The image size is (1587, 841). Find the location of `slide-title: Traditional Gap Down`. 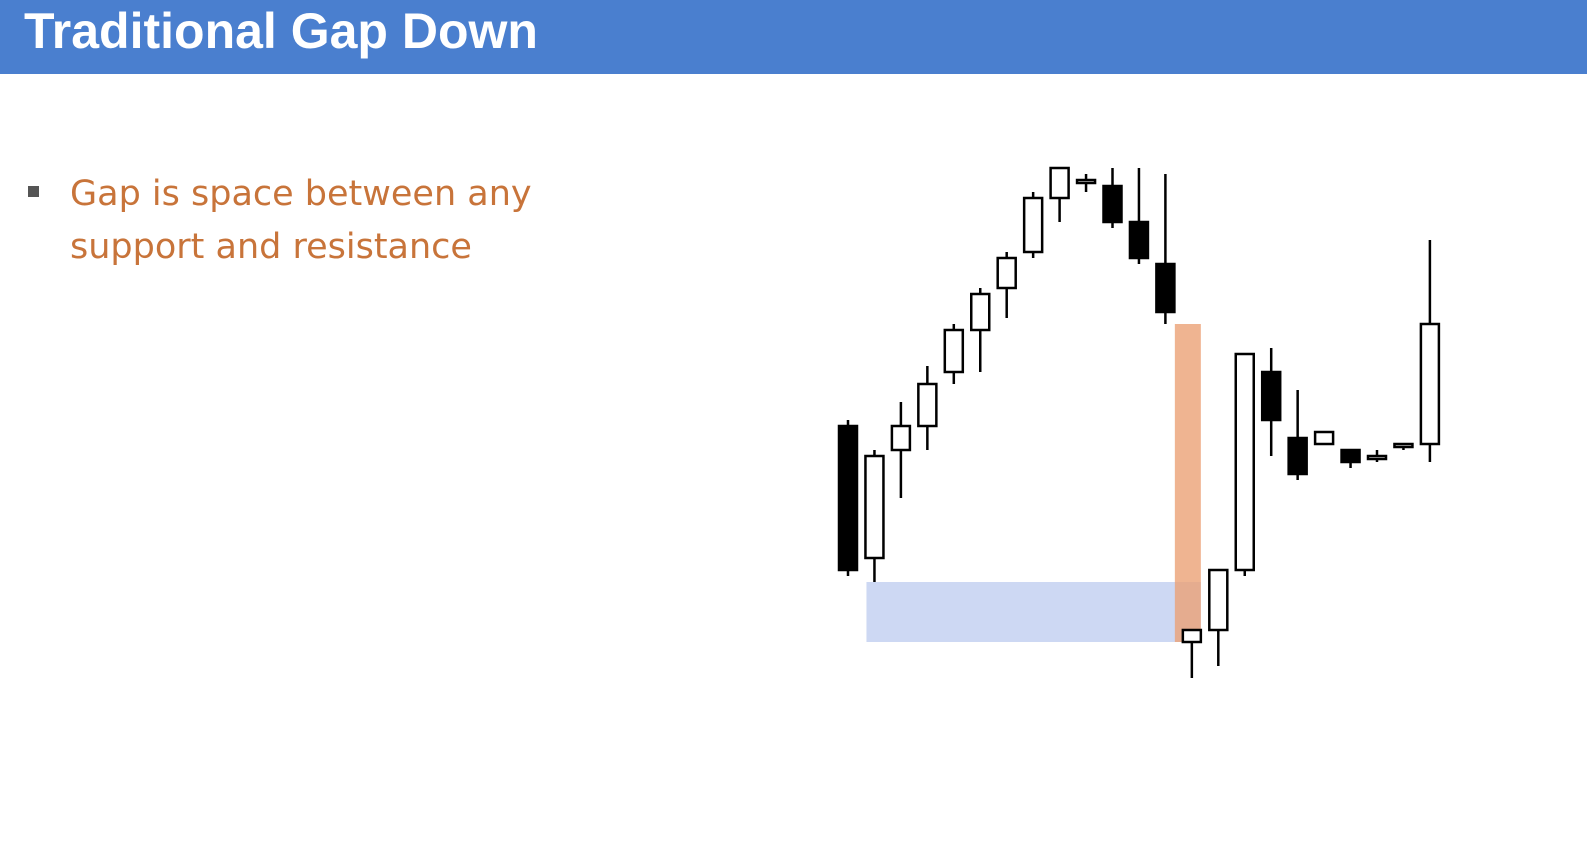

slide-title: Traditional Gap Down is located at coordinates (281, 31).